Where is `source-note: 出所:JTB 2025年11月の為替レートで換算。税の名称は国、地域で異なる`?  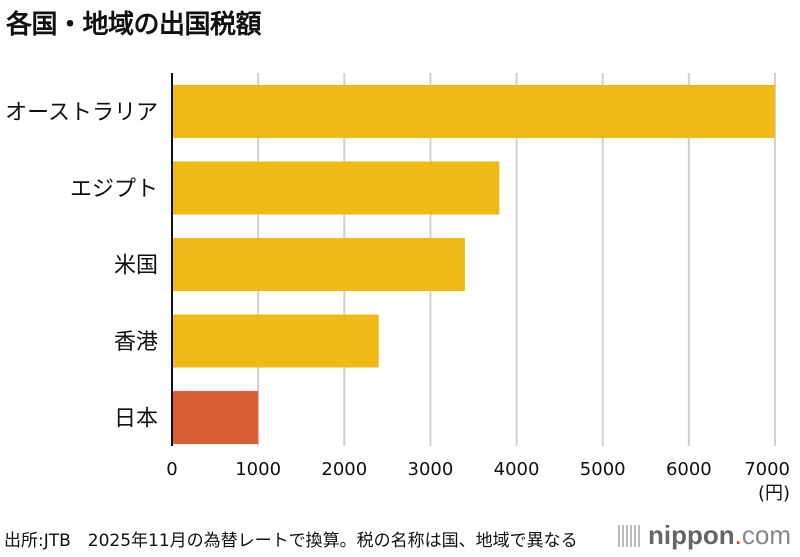
source-note: 出所:JTB 2025年11月の為替レートで換算。税の名称は国、地域で異なる is located at coordinates (291, 541).